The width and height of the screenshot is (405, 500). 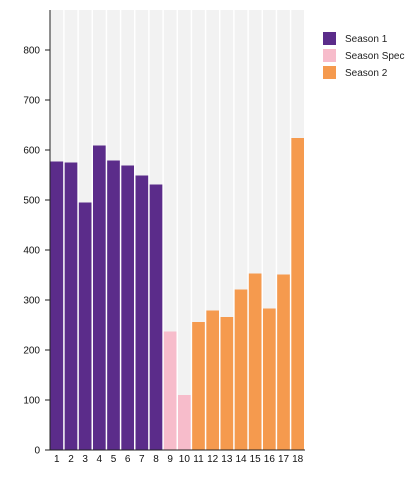 What do you see at coordinates (270, 459) in the screenshot?
I see `x-tick-label: 16` at bounding box center [270, 459].